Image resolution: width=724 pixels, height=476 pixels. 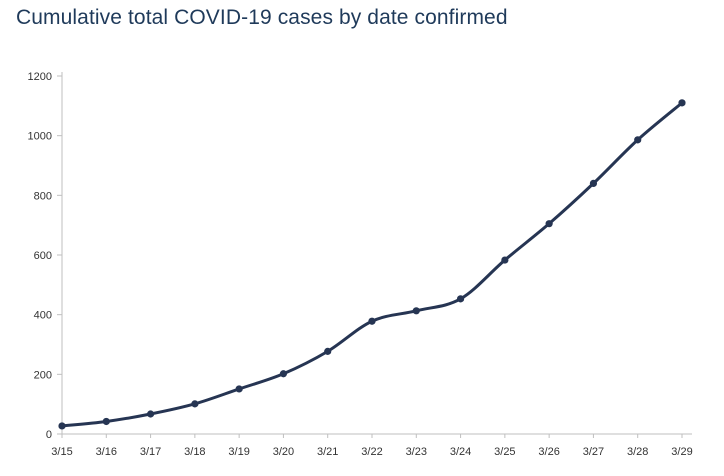 What do you see at coordinates (593, 452) in the screenshot?
I see `x-tick-label: 3/27` at bounding box center [593, 452].